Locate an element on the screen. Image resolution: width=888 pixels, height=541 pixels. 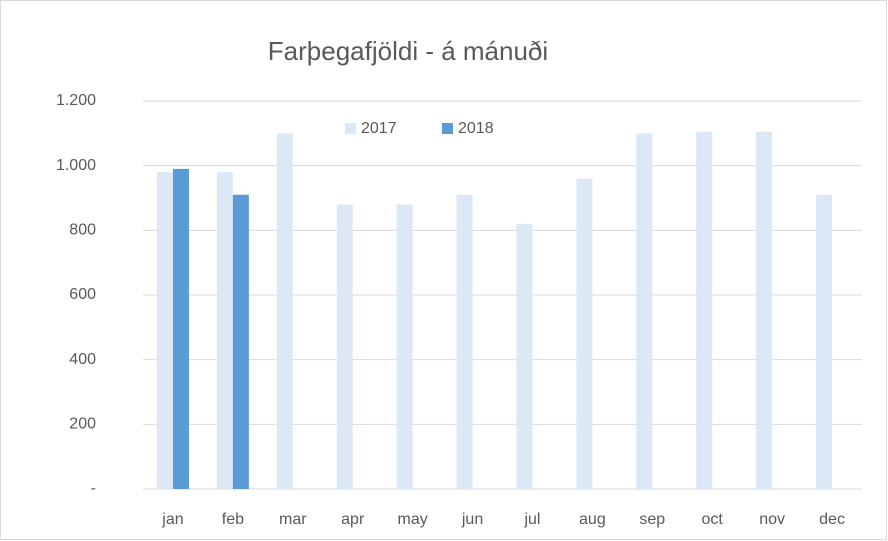
x-tick-label: oct is located at coordinates (713, 519).